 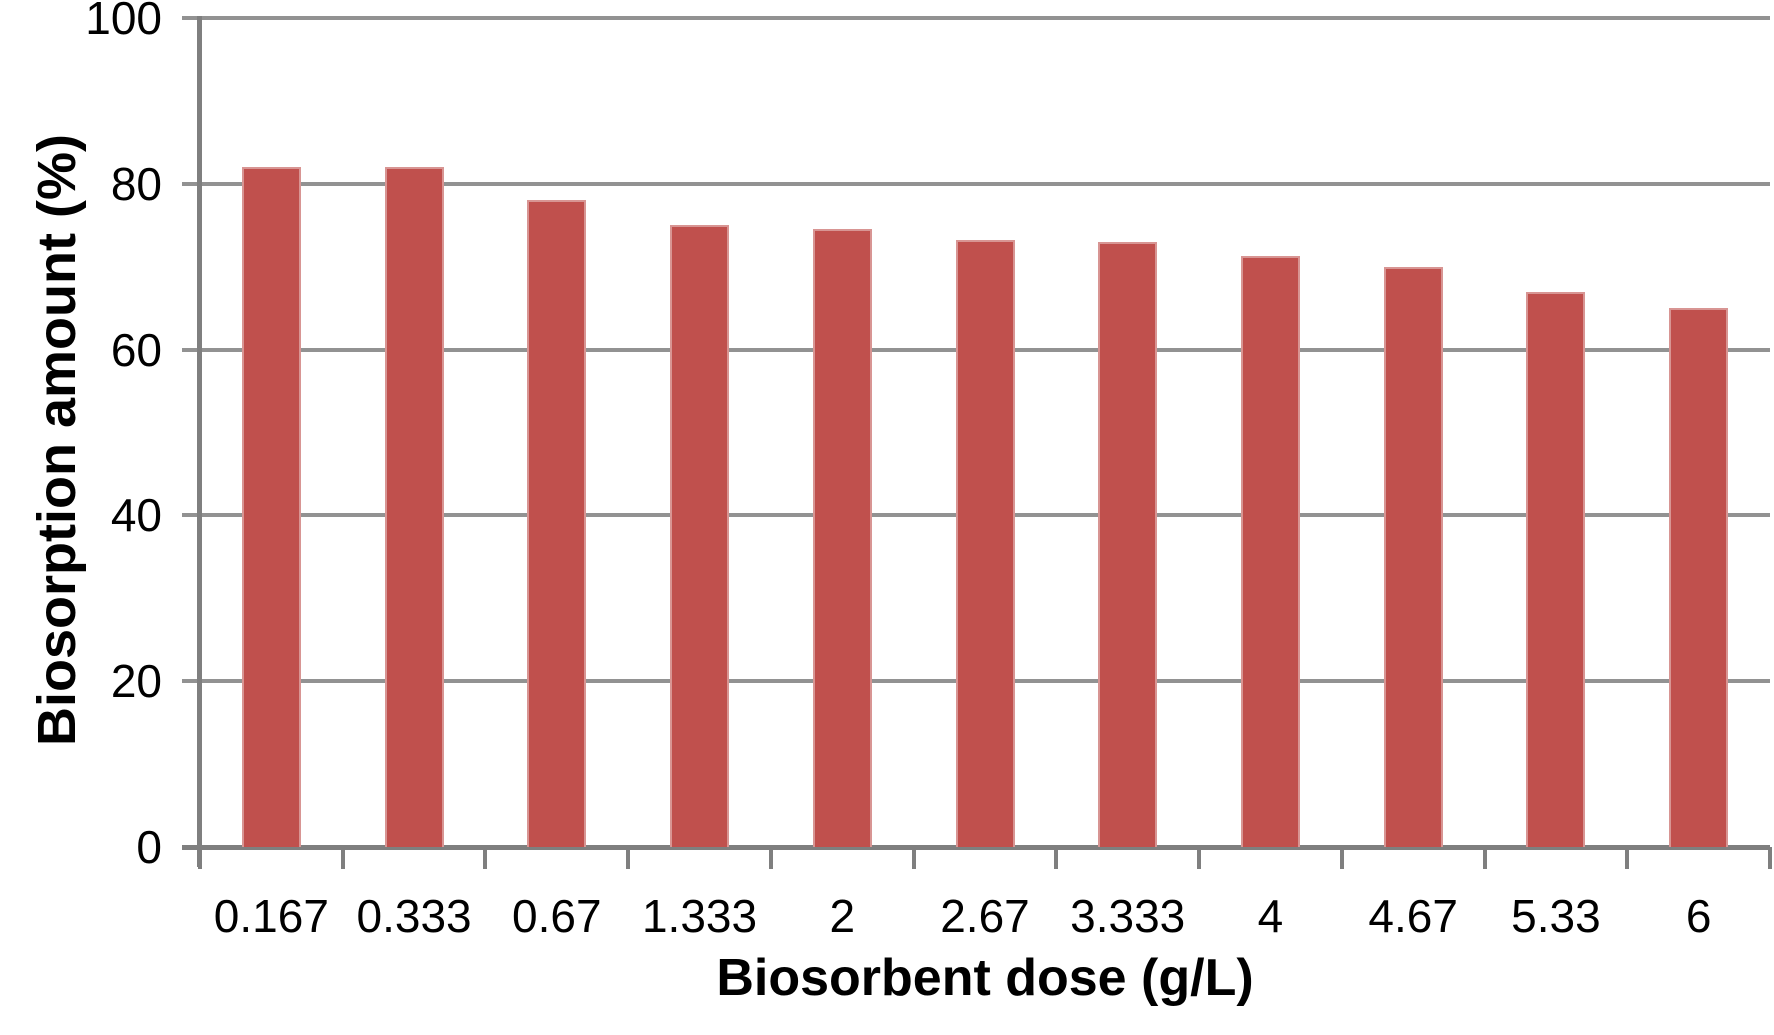 I want to click on y-tick-label: 100, so click(x=123, y=22).